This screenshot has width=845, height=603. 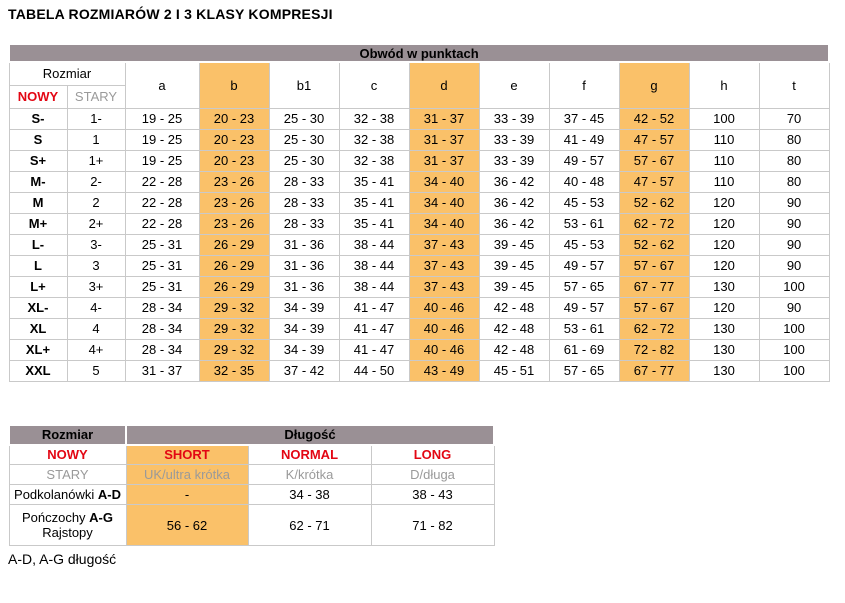 I want to click on circumference-header-row: Obwód w punktach, so click(x=419, y=53).